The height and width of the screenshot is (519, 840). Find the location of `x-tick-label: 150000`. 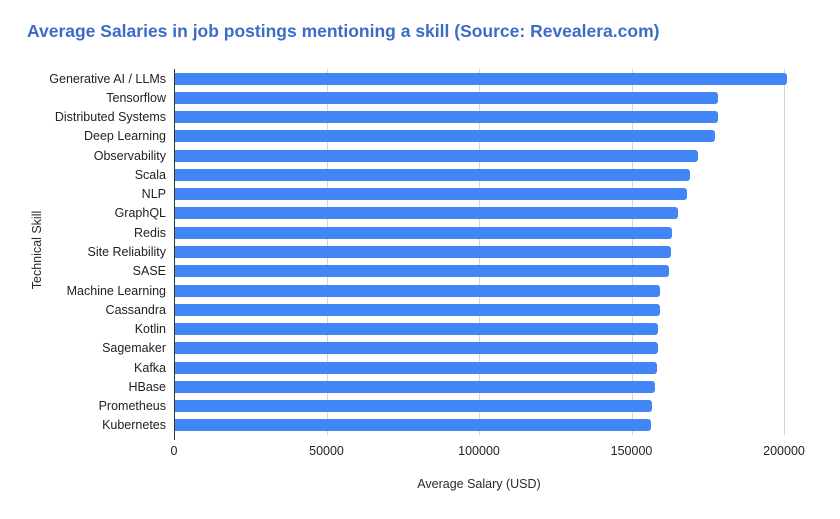

x-tick-label: 150000 is located at coordinates (631, 451).